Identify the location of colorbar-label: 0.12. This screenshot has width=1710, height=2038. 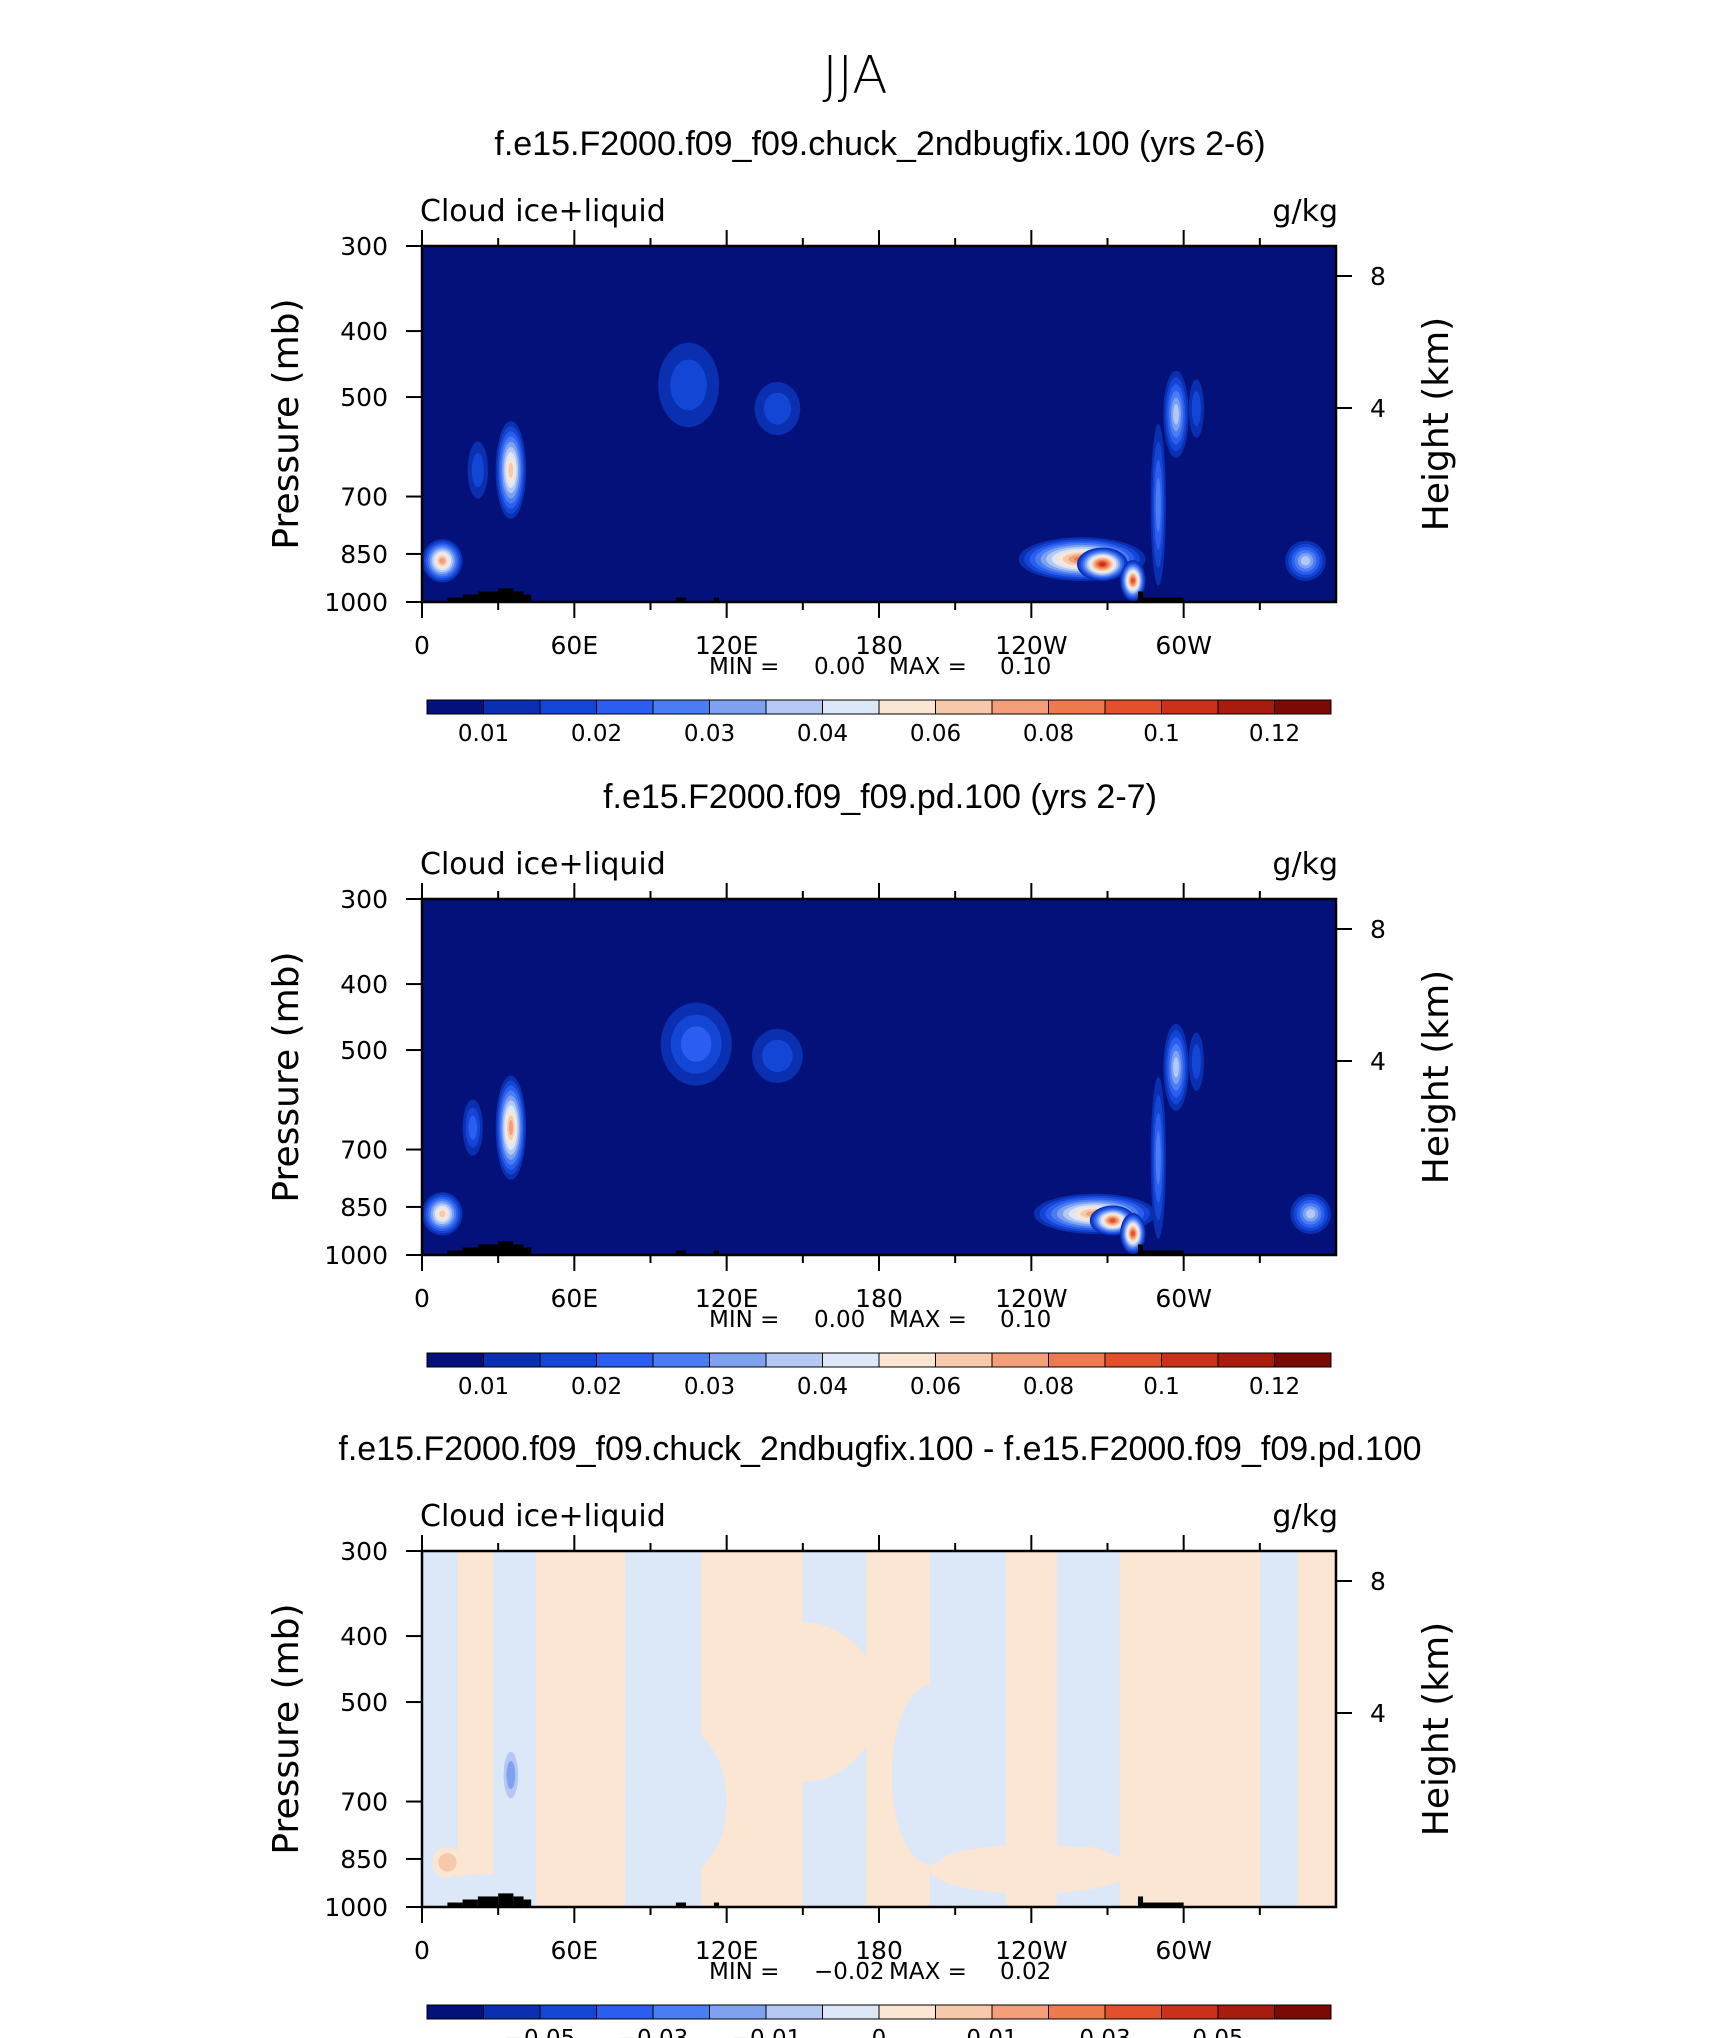
(1274, 1387).